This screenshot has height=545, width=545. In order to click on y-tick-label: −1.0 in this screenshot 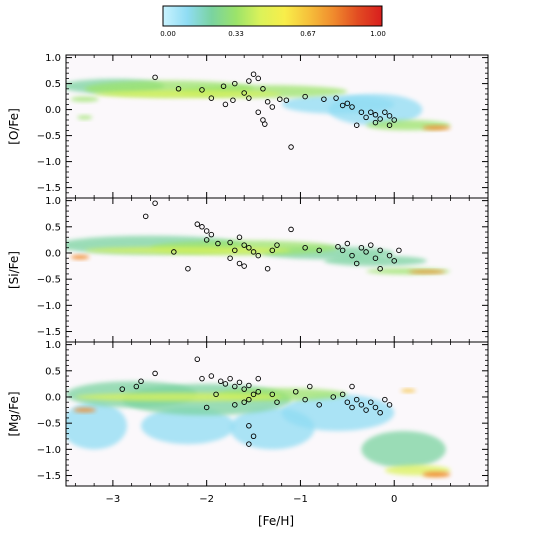, I will do `click(49, 450)`.